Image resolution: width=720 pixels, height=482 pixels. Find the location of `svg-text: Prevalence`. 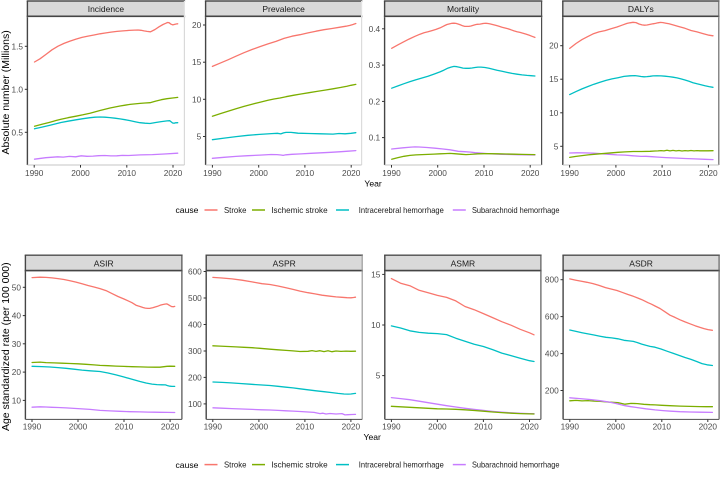

svg-text: Prevalence is located at coordinates (283, 9).